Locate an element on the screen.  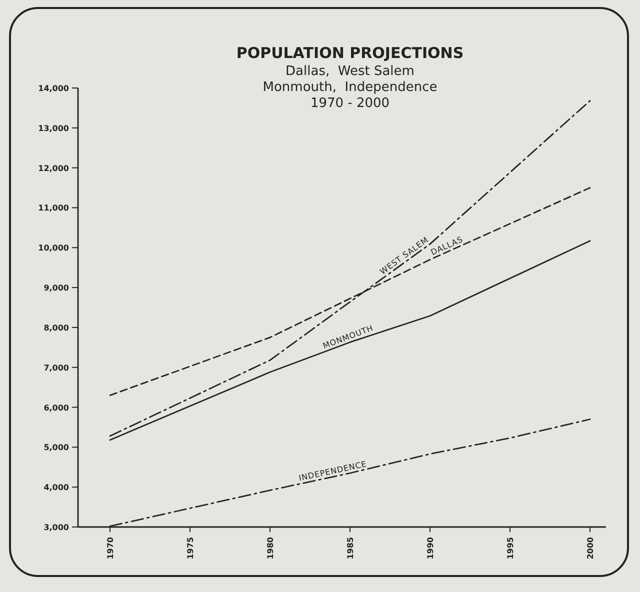
x-tick-label: 1975 is located at coordinates (190, 548).